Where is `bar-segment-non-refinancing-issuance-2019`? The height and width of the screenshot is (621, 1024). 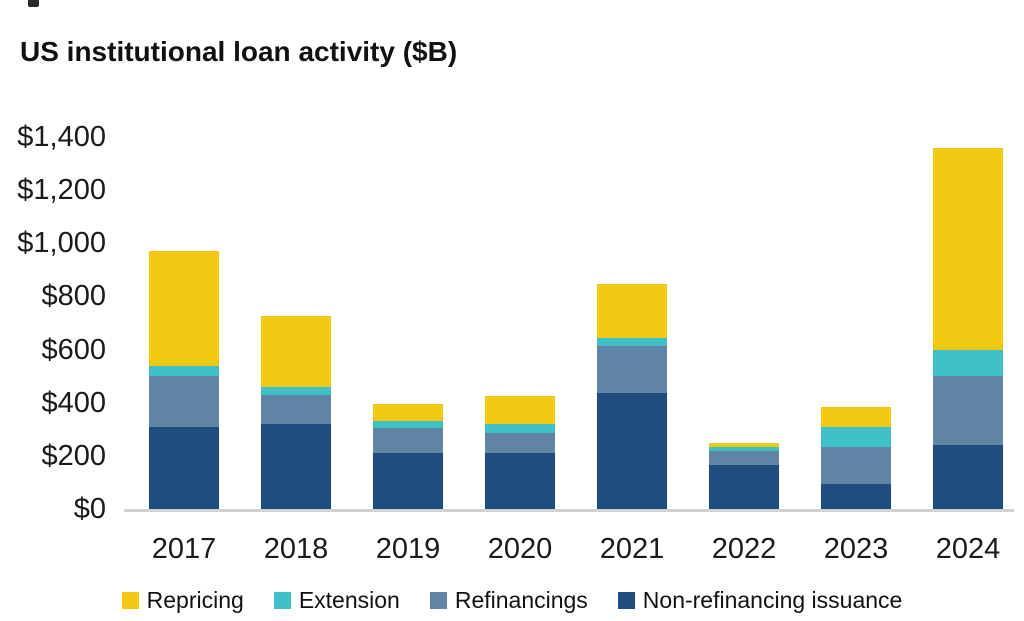
bar-segment-non-refinancing-issuance-2019 is located at coordinates (408, 481).